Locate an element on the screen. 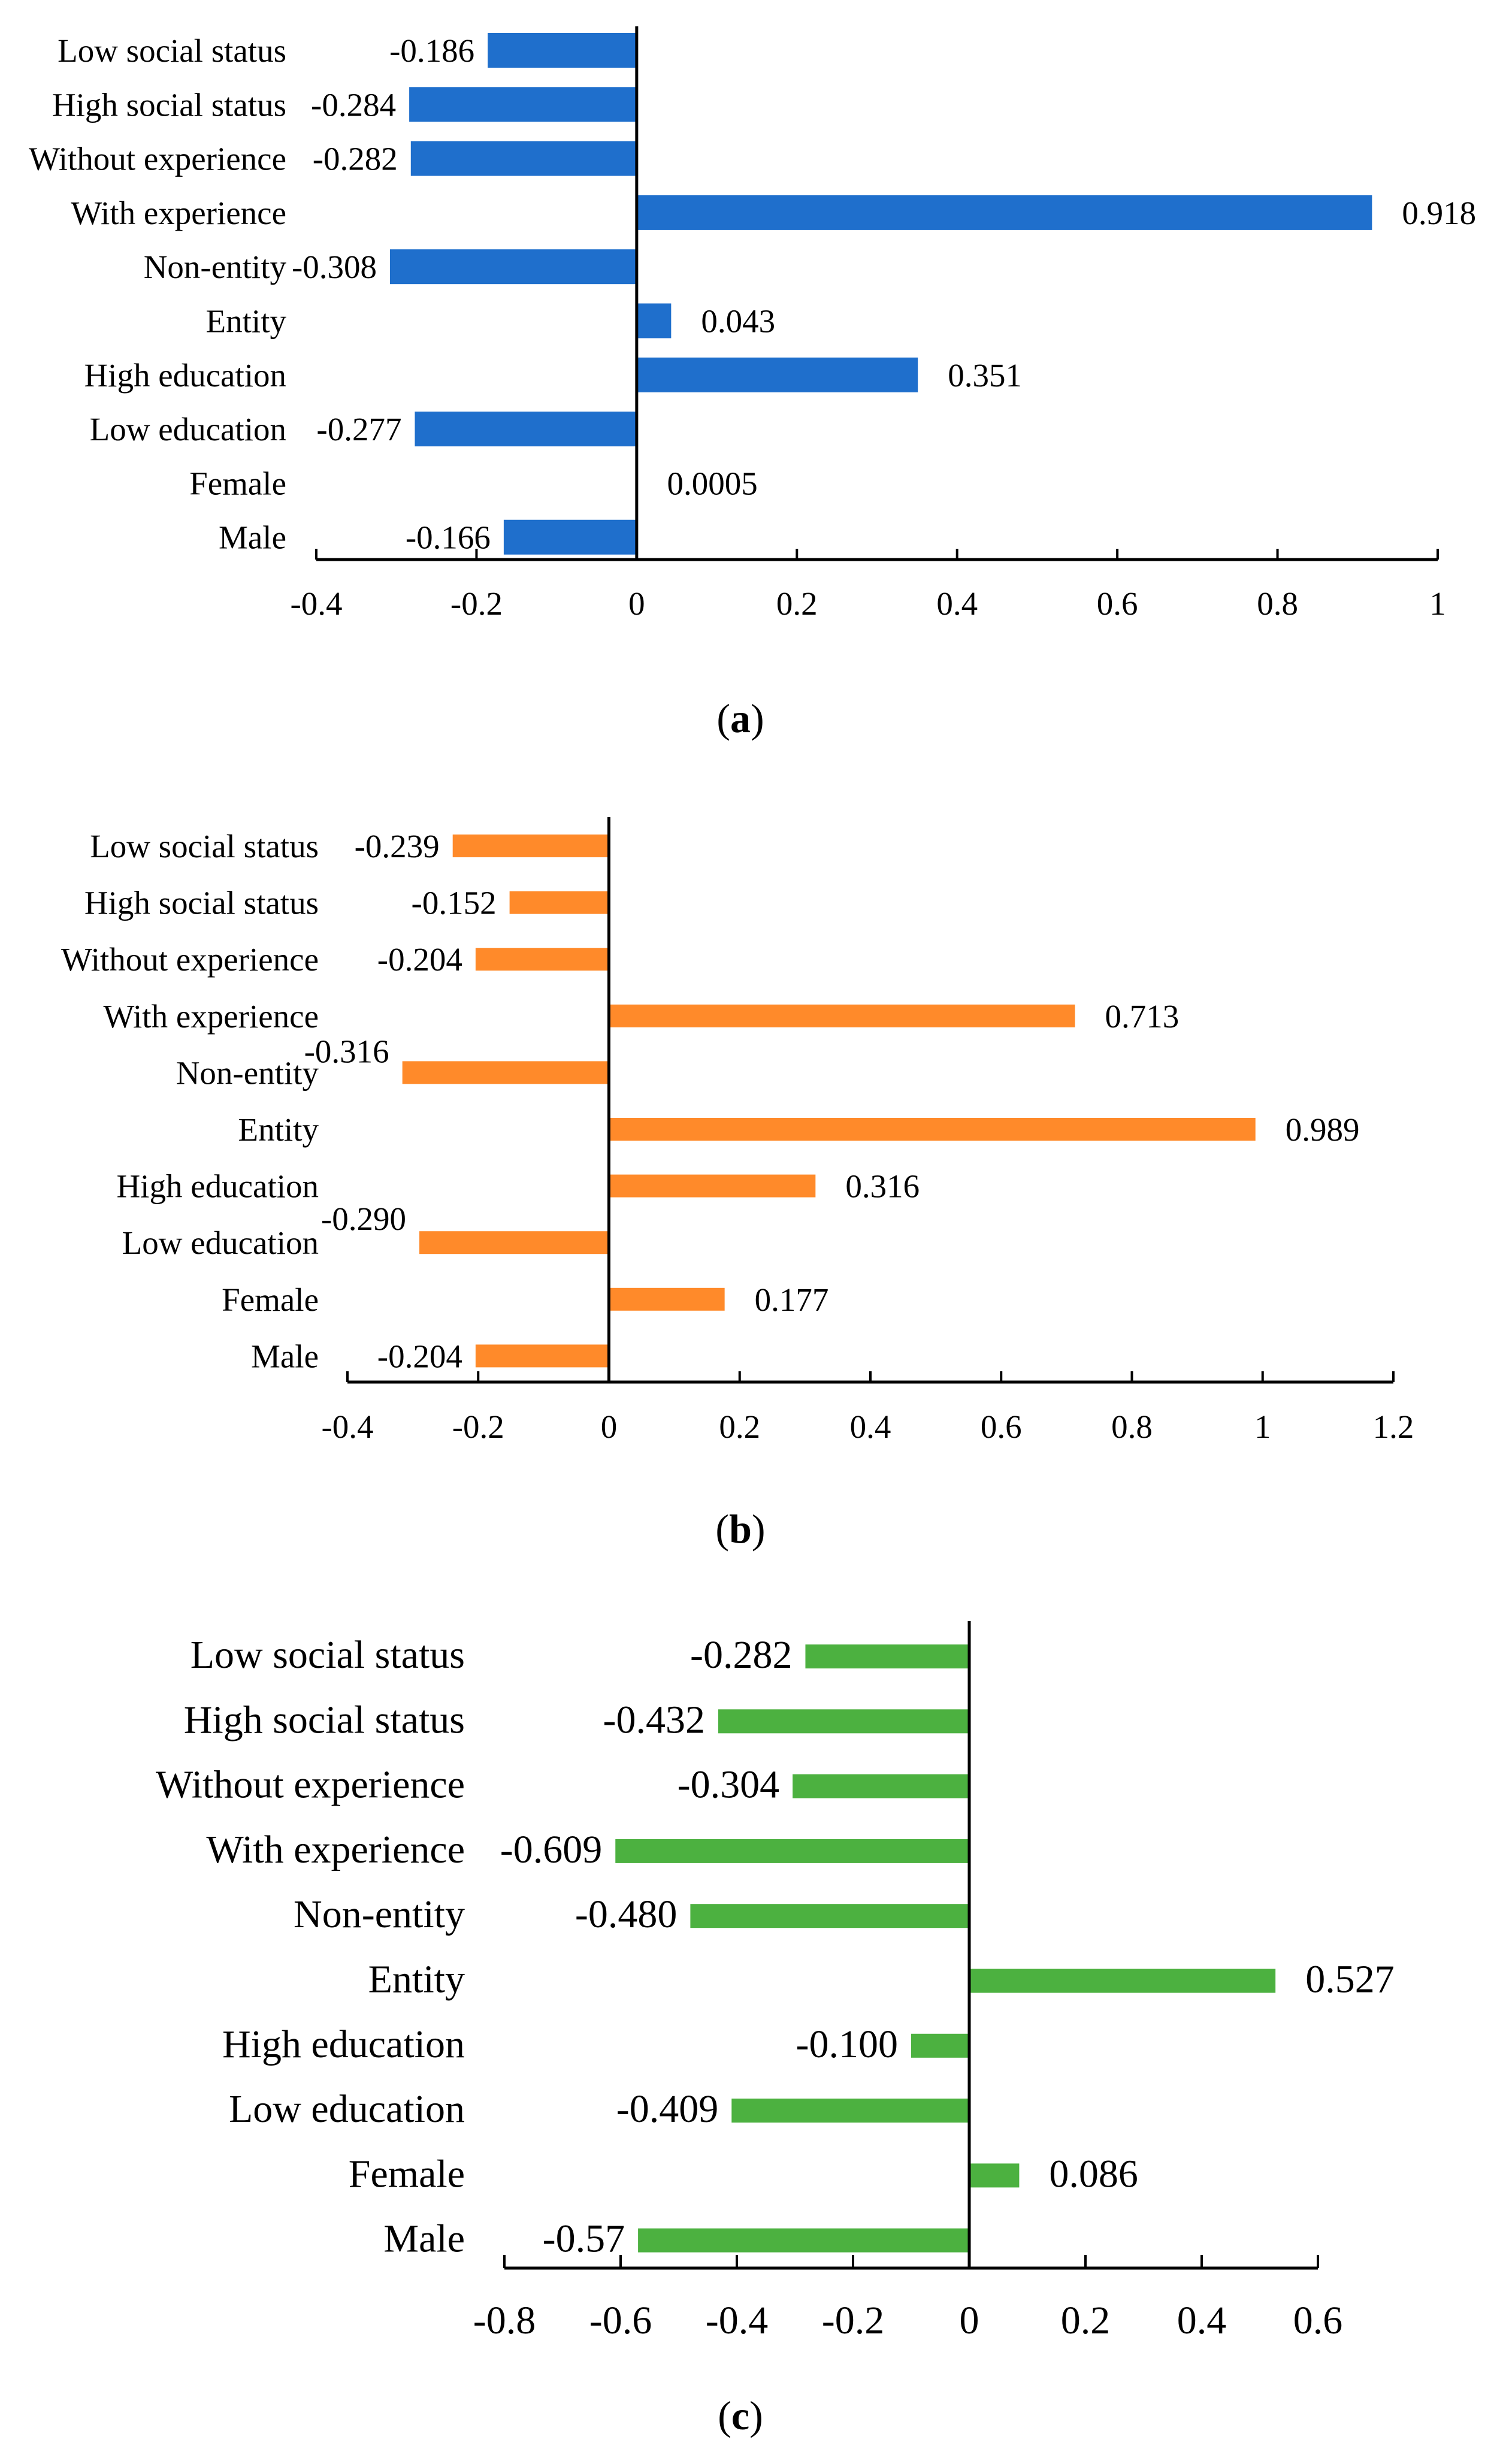  value-label: -0.284 is located at coordinates (353, 104).